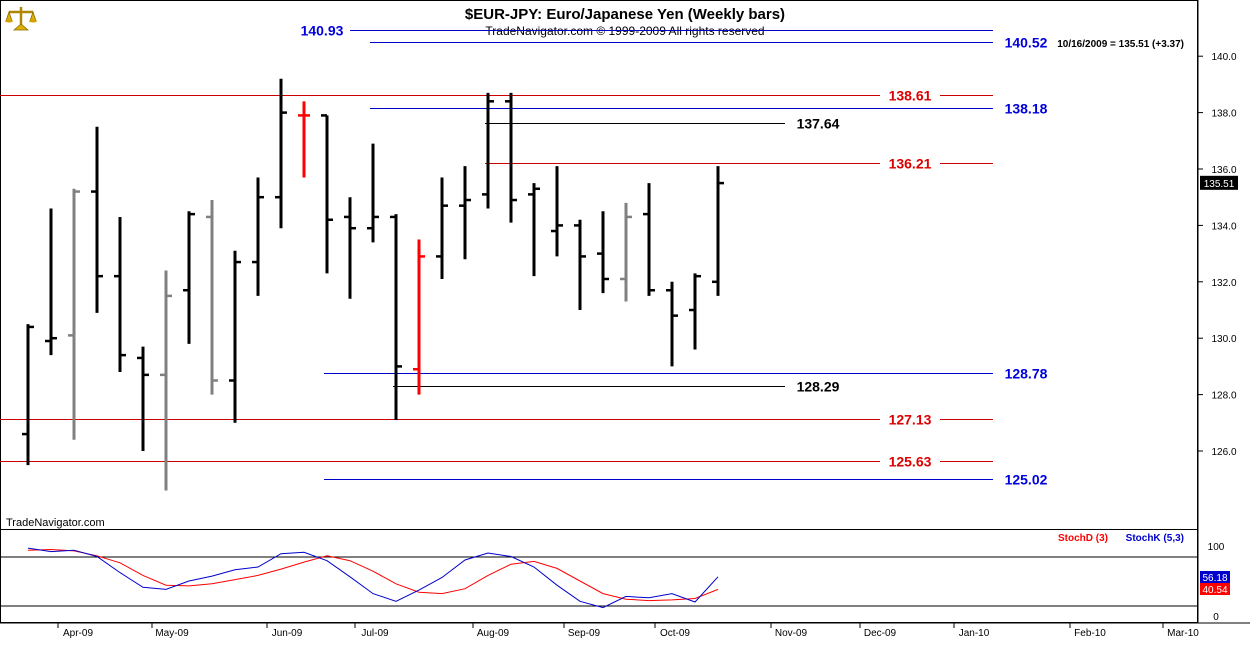 This screenshot has height=648, width=1250. What do you see at coordinates (910, 420) in the screenshot?
I see `level-label: 127.13` at bounding box center [910, 420].